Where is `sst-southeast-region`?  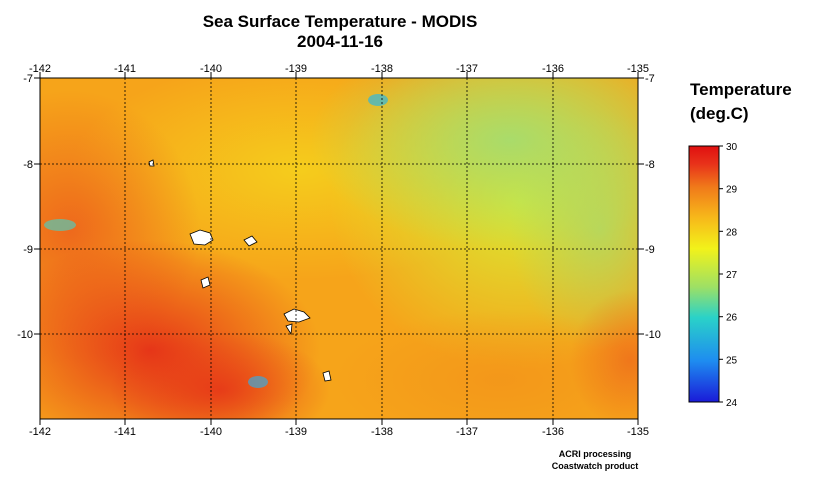
sst-southeast-region is located at coordinates (484, 364).